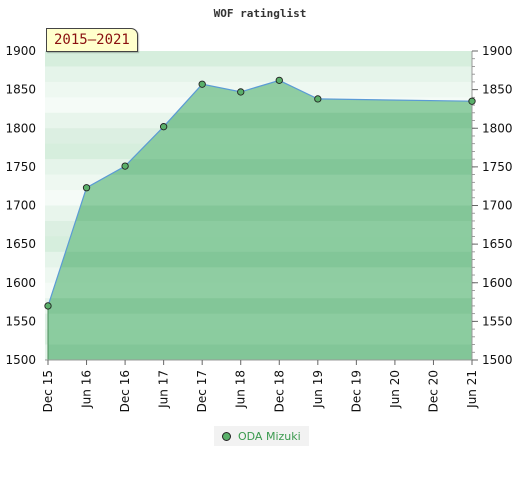 The width and height of the screenshot is (520, 480). Describe the element at coordinates (202, 391) in the screenshot. I see `x-tick-label: Dec 17` at that location.